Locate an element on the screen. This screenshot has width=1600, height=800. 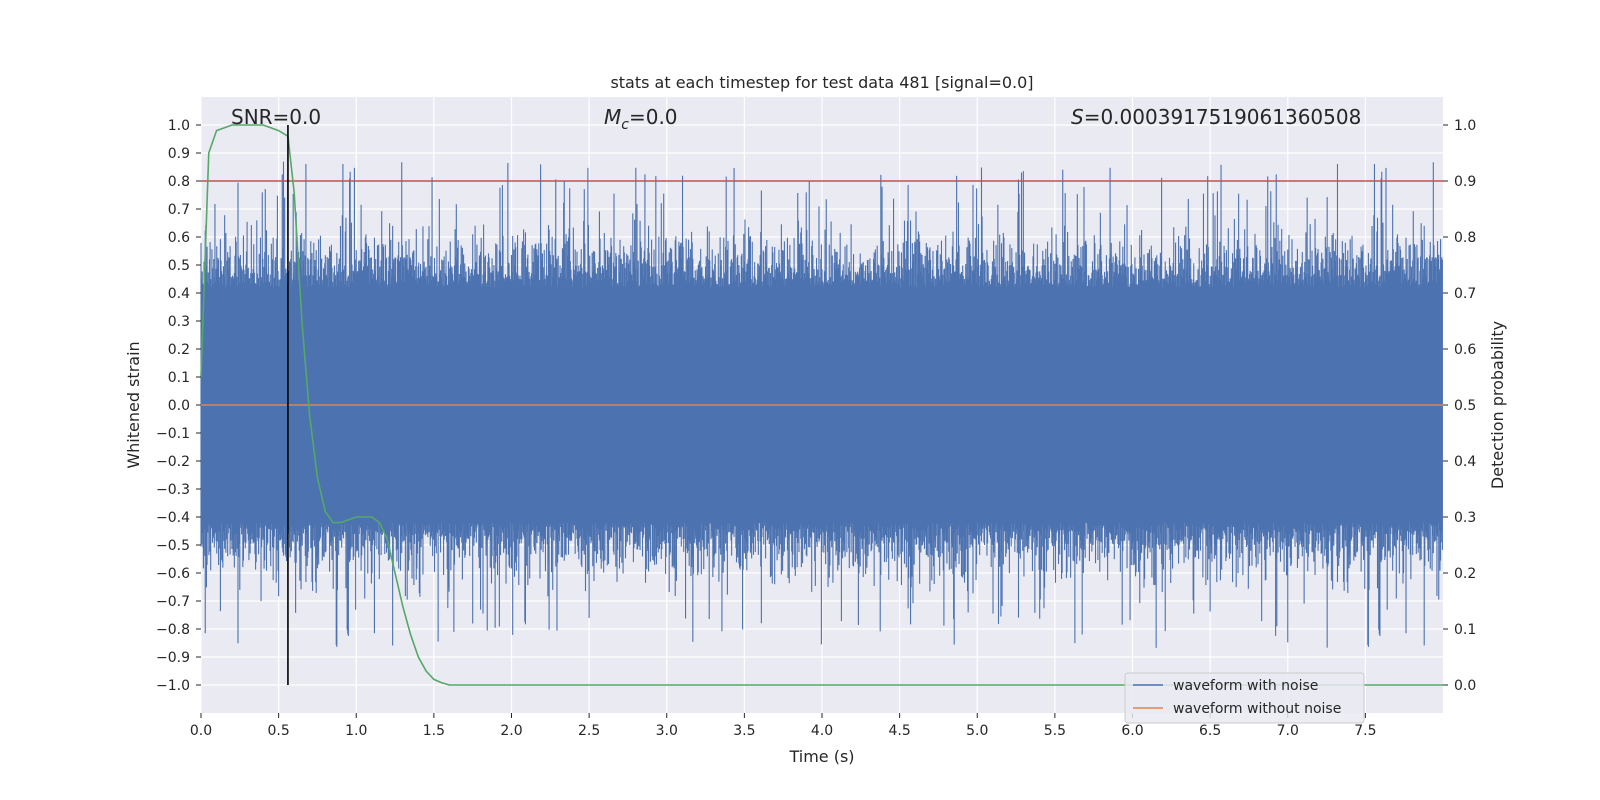
x-tick-label: 6.0 is located at coordinates (1132, 731).